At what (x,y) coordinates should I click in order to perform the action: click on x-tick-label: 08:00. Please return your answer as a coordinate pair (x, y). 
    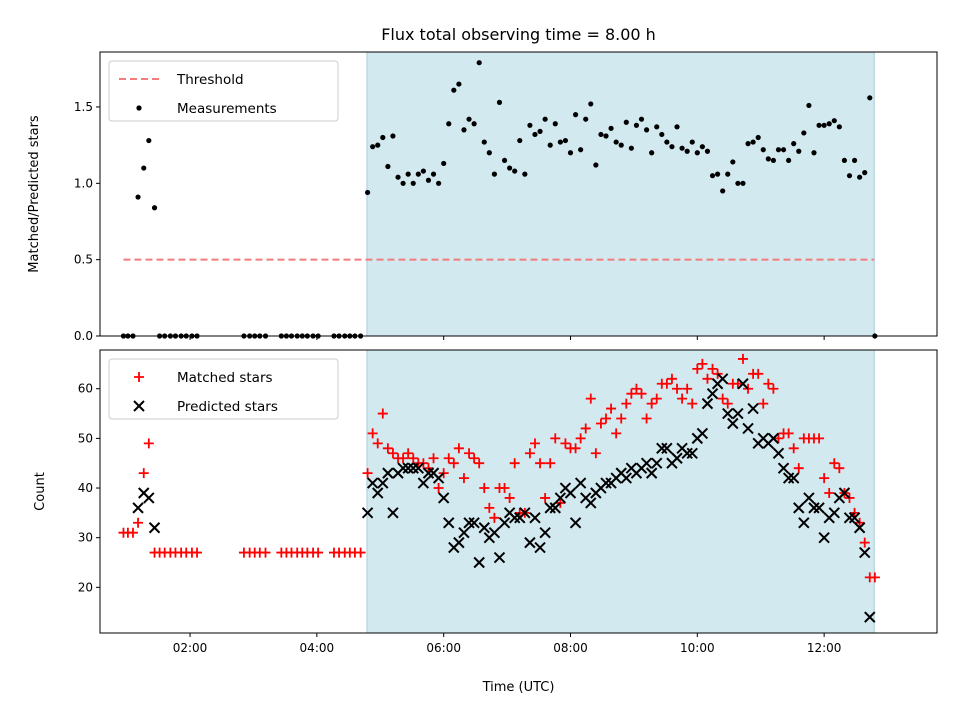
    Looking at the image, I should click on (570, 648).